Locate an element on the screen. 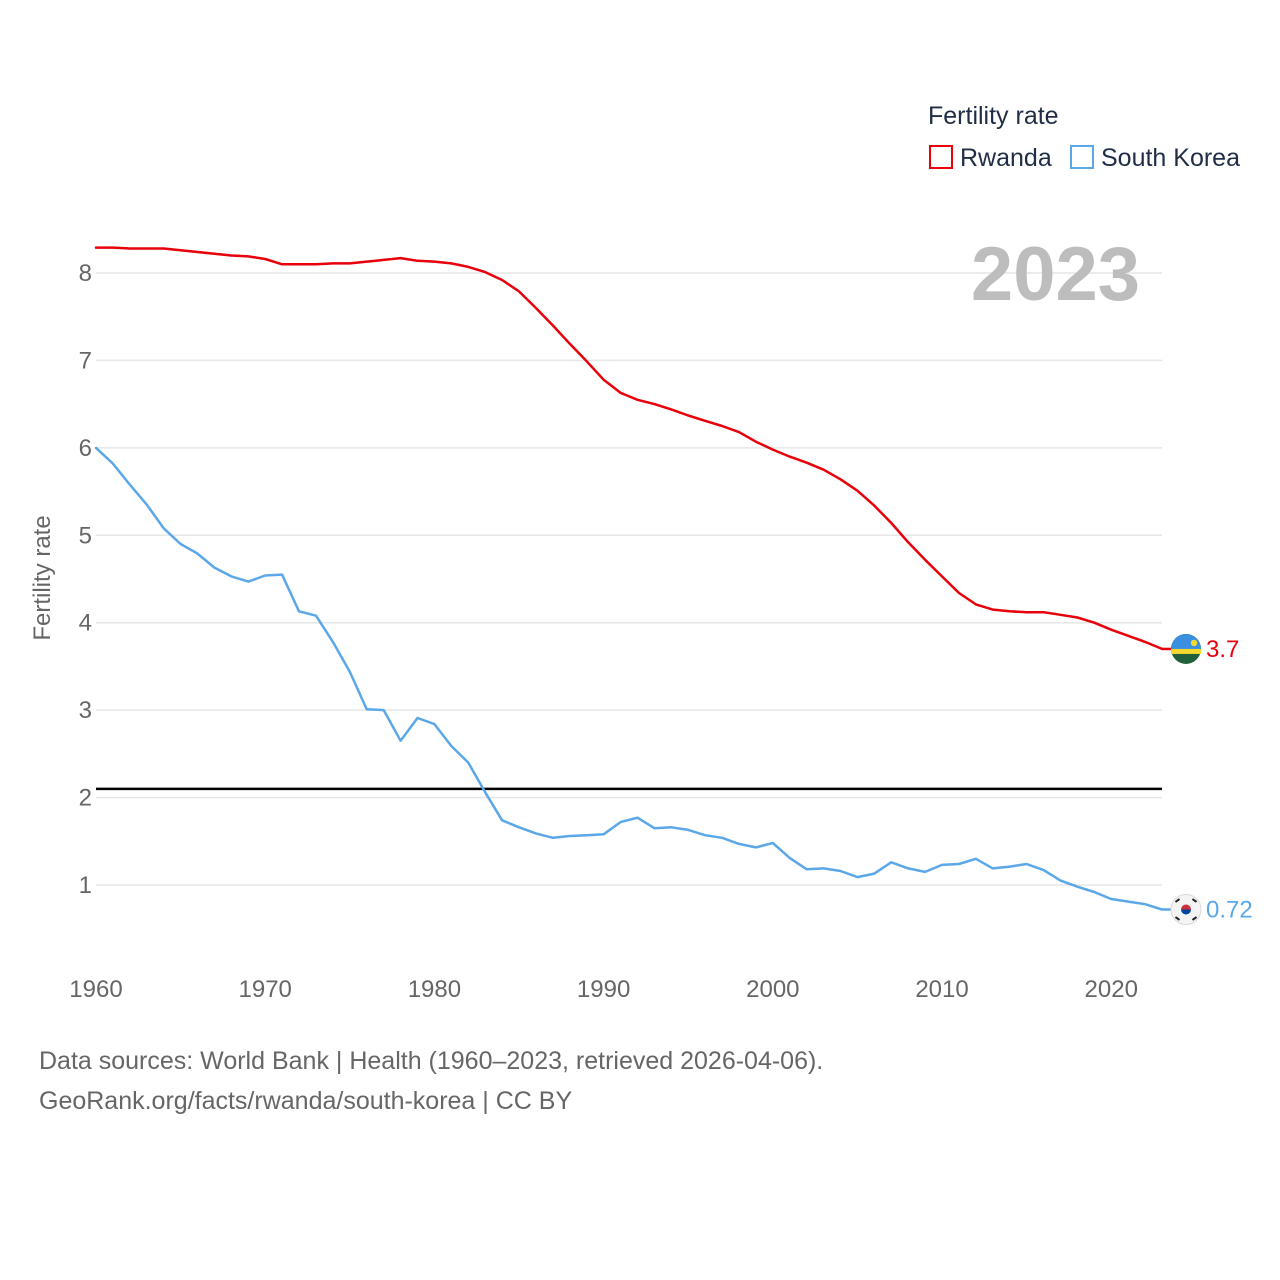 This screenshot has width=1280, height=1280. legend-swatch-south-korea is located at coordinates (1082, 157).